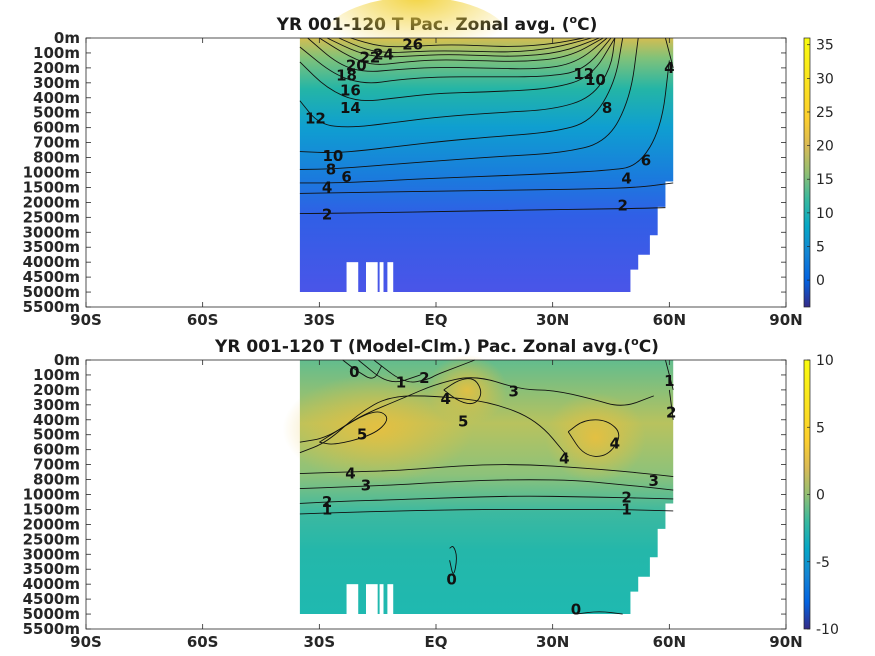 The image size is (875, 656). What do you see at coordinates (350, 90) in the screenshot?
I see `contour-label: 16` at bounding box center [350, 90].